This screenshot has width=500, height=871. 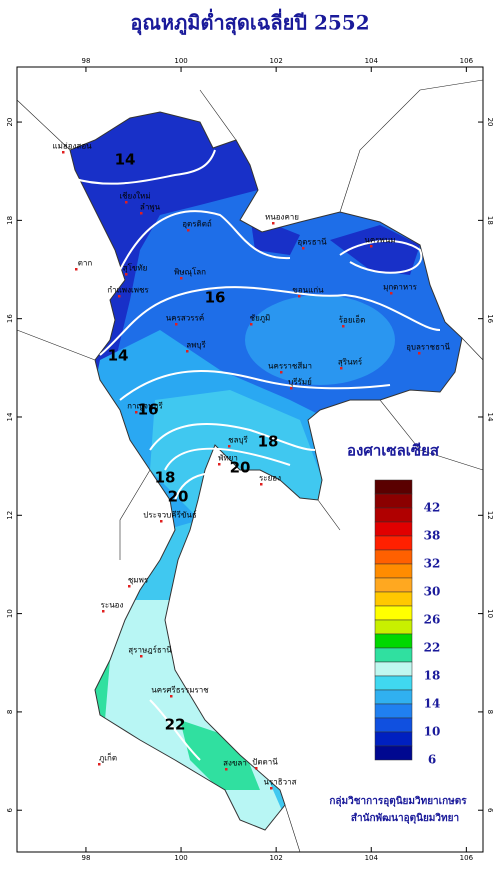 What do you see at coordinates (432, 592) in the screenshot?
I see `legend-label: 30` at bounding box center [432, 592].